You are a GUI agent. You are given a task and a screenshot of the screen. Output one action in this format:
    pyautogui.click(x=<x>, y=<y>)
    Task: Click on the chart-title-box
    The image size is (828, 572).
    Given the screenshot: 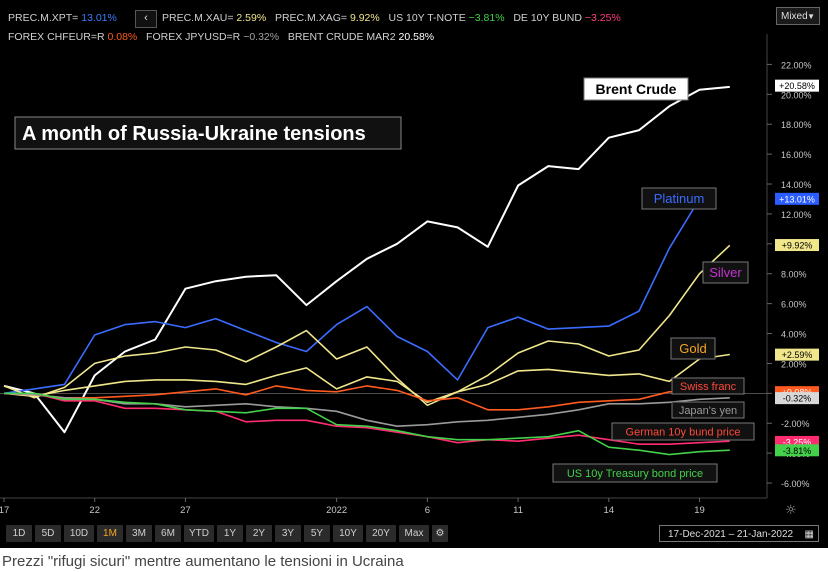 What is the action you would take?
    pyautogui.click(x=208, y=133)
    